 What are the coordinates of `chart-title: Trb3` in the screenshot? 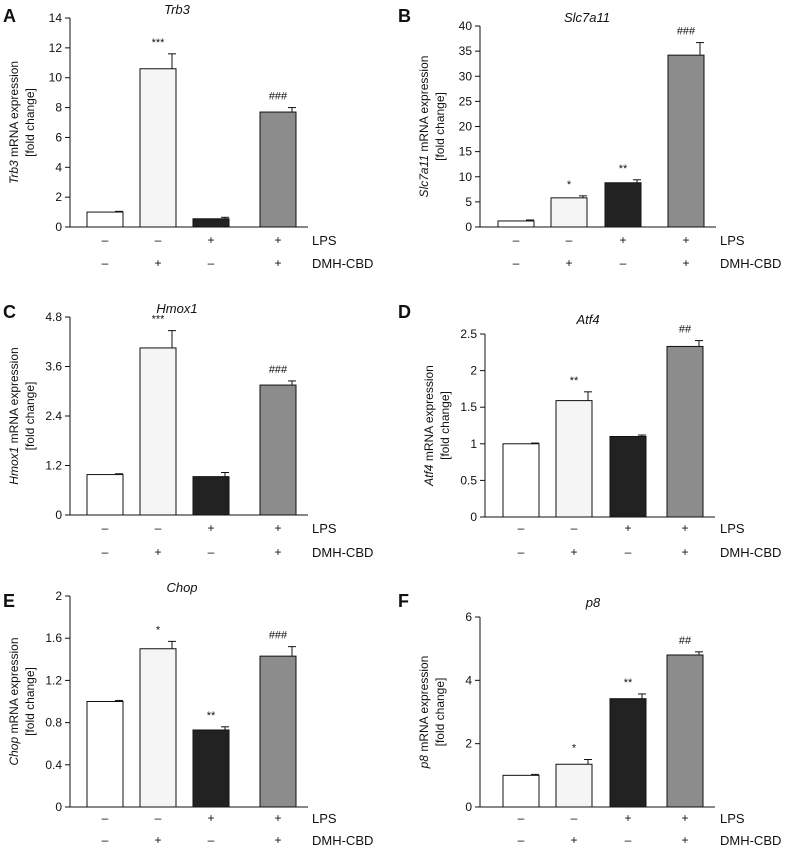 It's located at (177, 9).